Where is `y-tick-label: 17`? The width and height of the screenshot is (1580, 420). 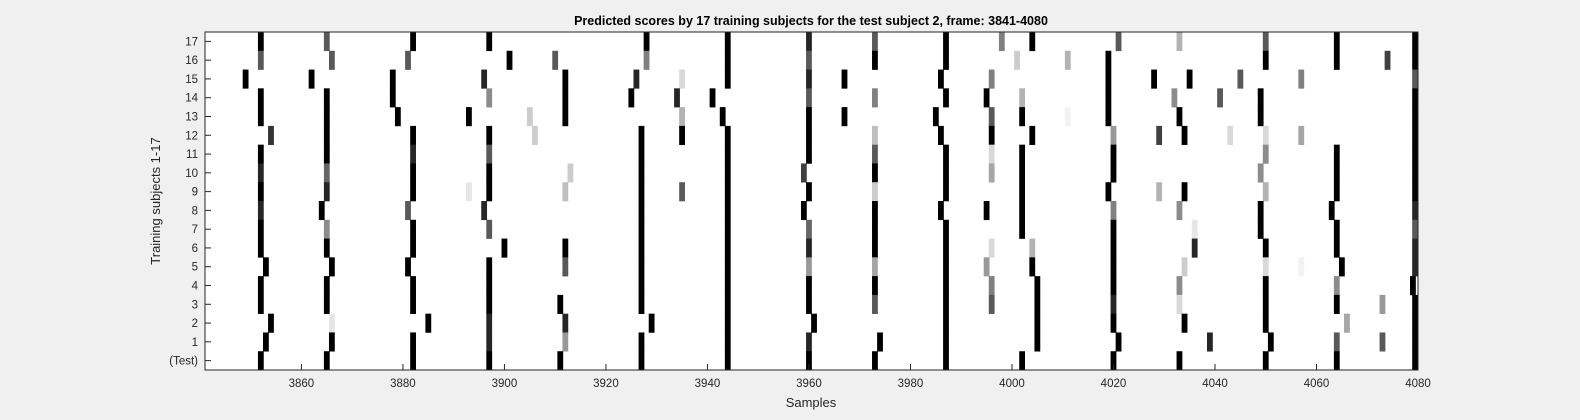 y-tick-label: 17 is located at coordinates (191, 42).